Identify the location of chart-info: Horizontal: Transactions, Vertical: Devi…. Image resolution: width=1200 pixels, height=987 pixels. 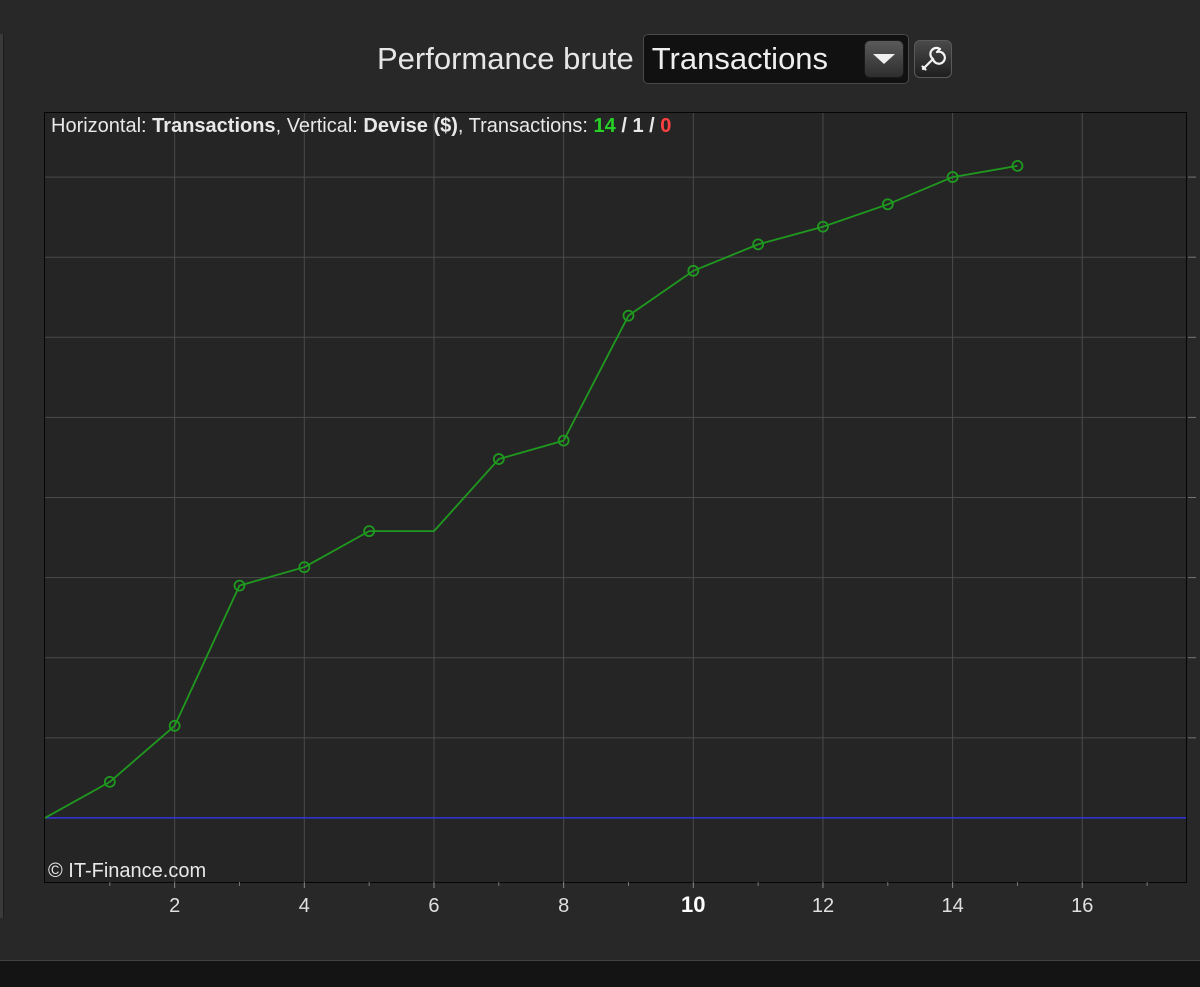
(361, 126).